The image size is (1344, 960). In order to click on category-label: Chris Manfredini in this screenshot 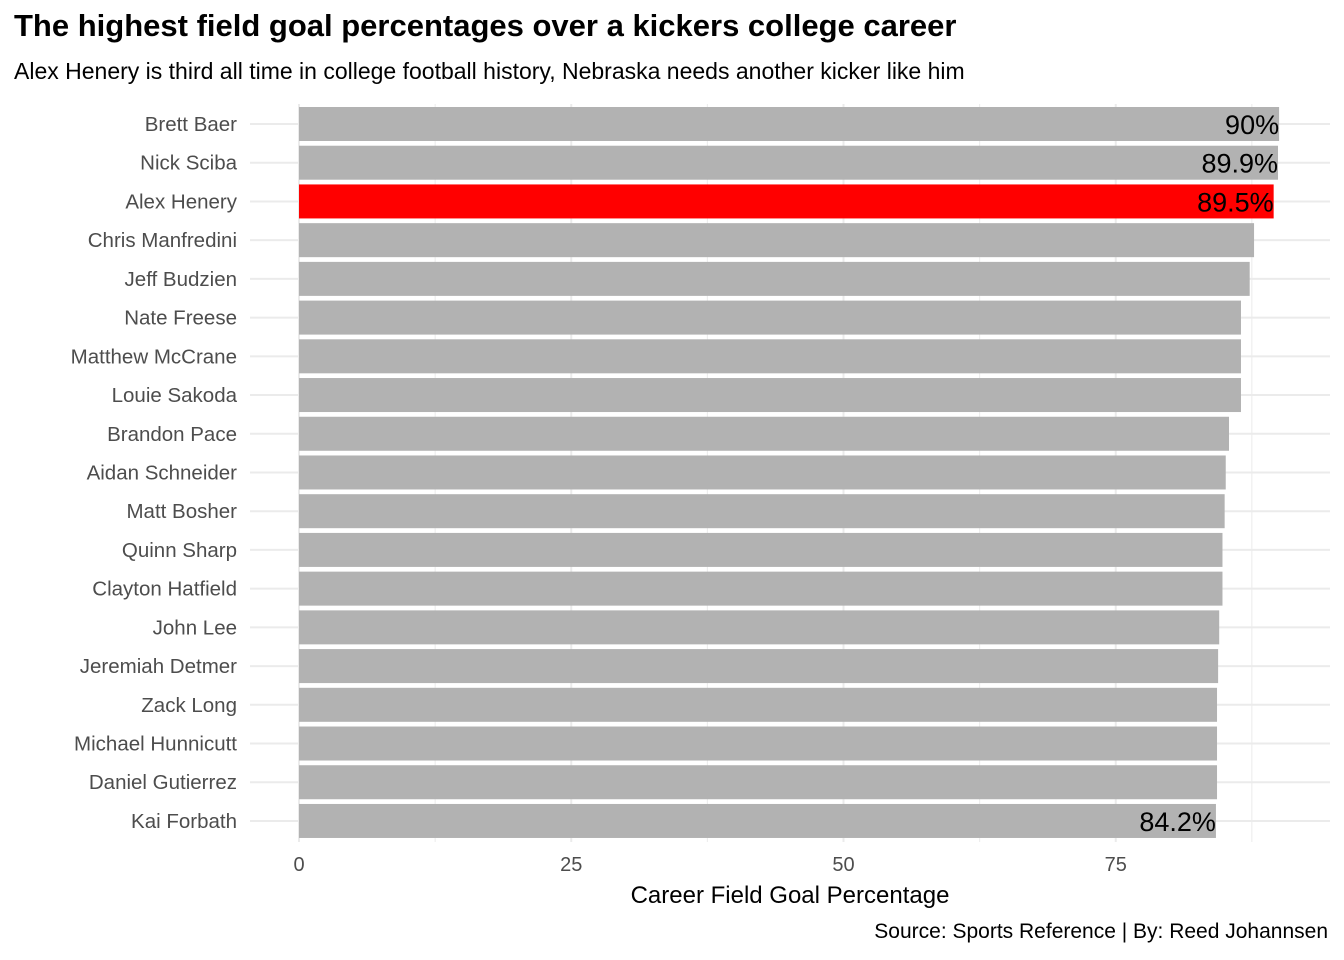, I will do `click(162, 240)`.